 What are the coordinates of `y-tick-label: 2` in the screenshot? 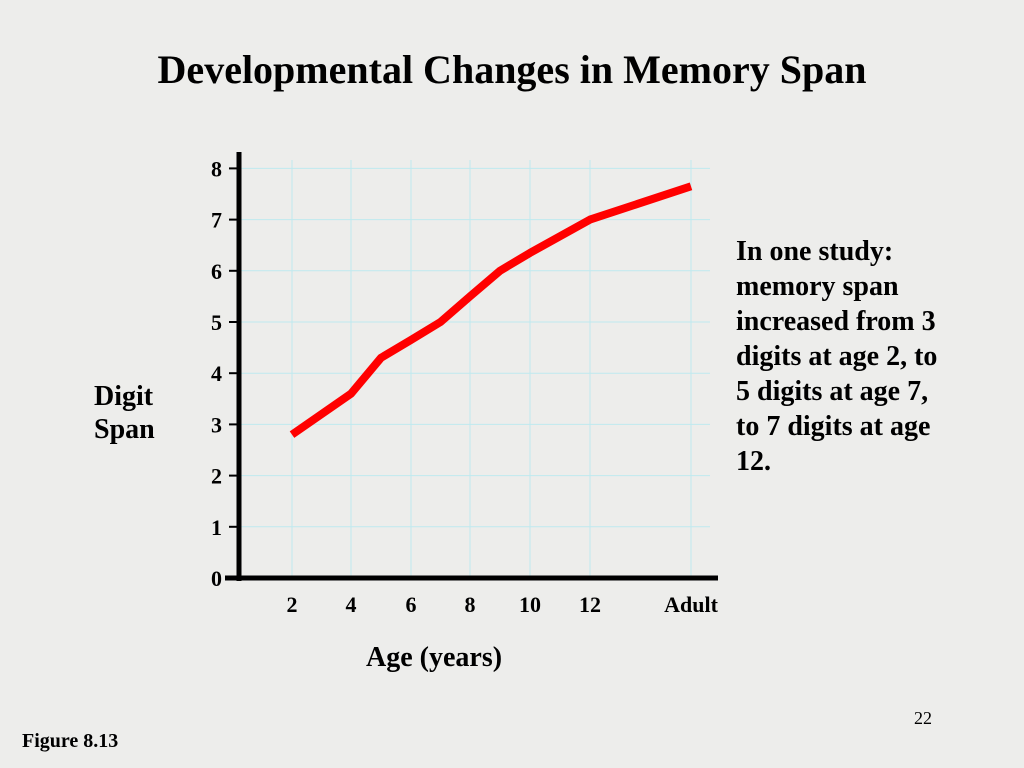 It's located at (216, 476).